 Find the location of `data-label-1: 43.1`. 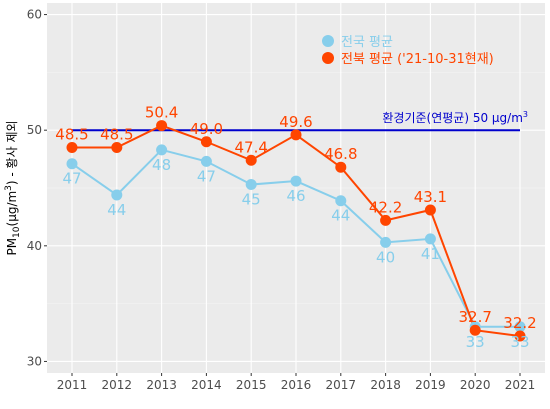

data-label-1: 43.1 is located at coordinates (430, 197).